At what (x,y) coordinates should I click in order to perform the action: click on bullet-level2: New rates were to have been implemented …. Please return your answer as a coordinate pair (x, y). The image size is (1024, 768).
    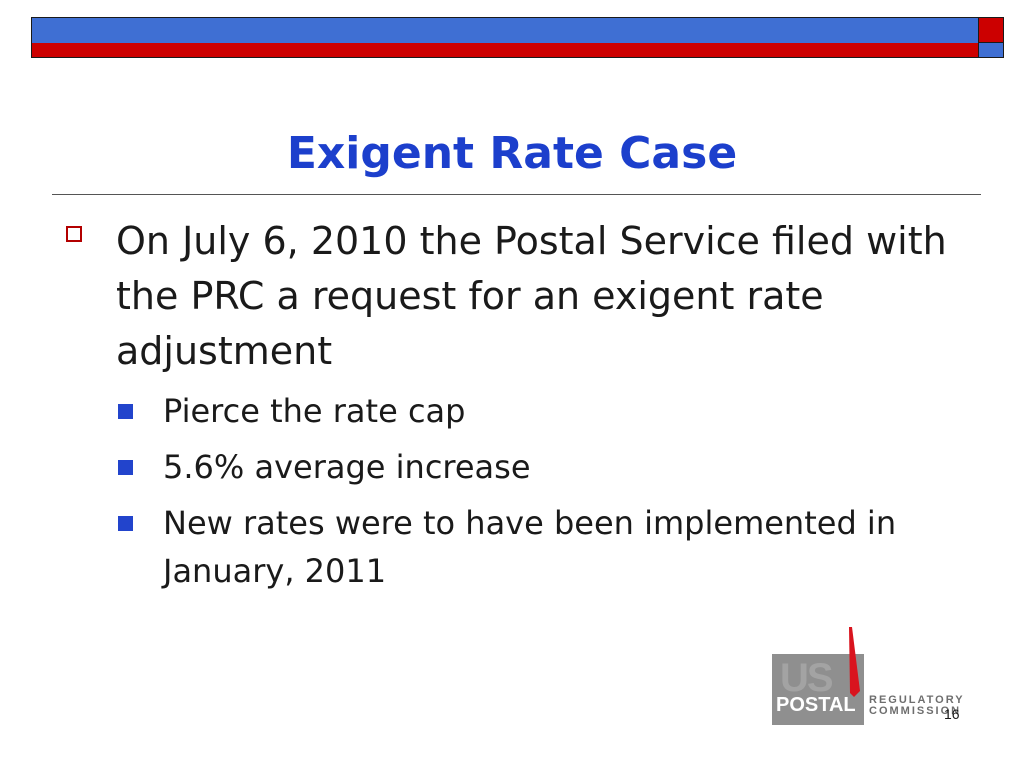
    Looking at the image, I should click on (512, 547).